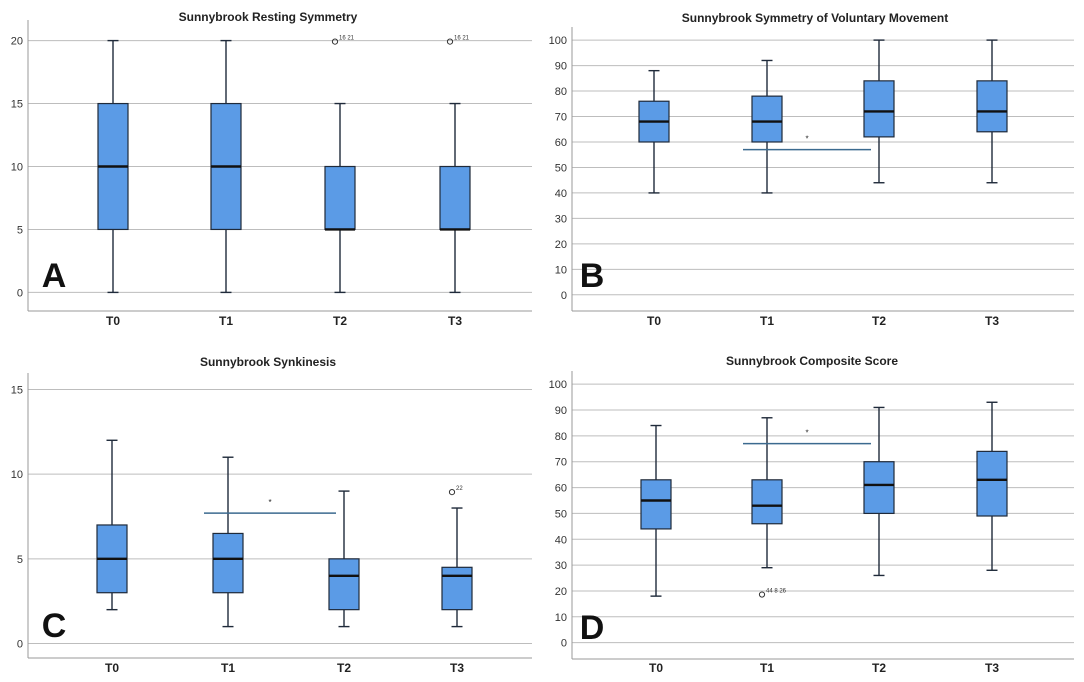  I want to click on outlier-t1: 44 8 26, so click(772, 593).